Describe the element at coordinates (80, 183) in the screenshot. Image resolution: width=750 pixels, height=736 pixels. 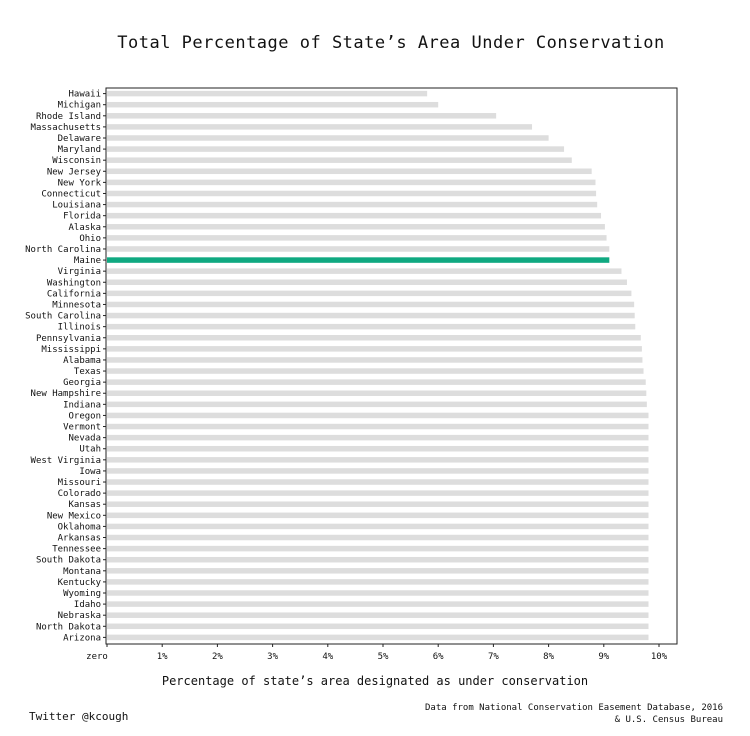
I see `y-tick-label-new-york: New York` at that location.